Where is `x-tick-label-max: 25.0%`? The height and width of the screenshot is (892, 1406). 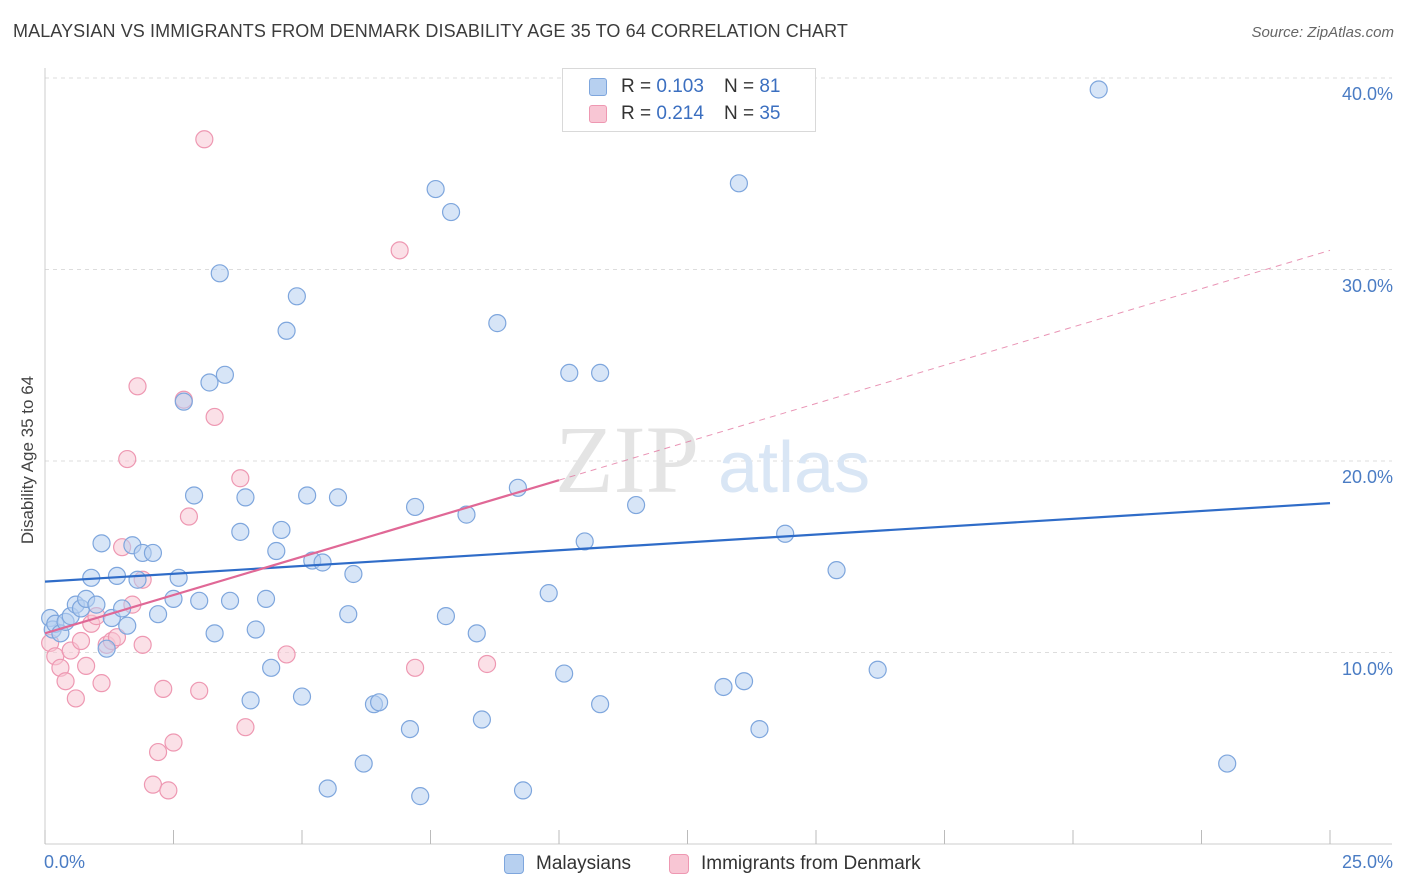
x-tick-label-max: 25.0% is located at coordinates (1367, 862).